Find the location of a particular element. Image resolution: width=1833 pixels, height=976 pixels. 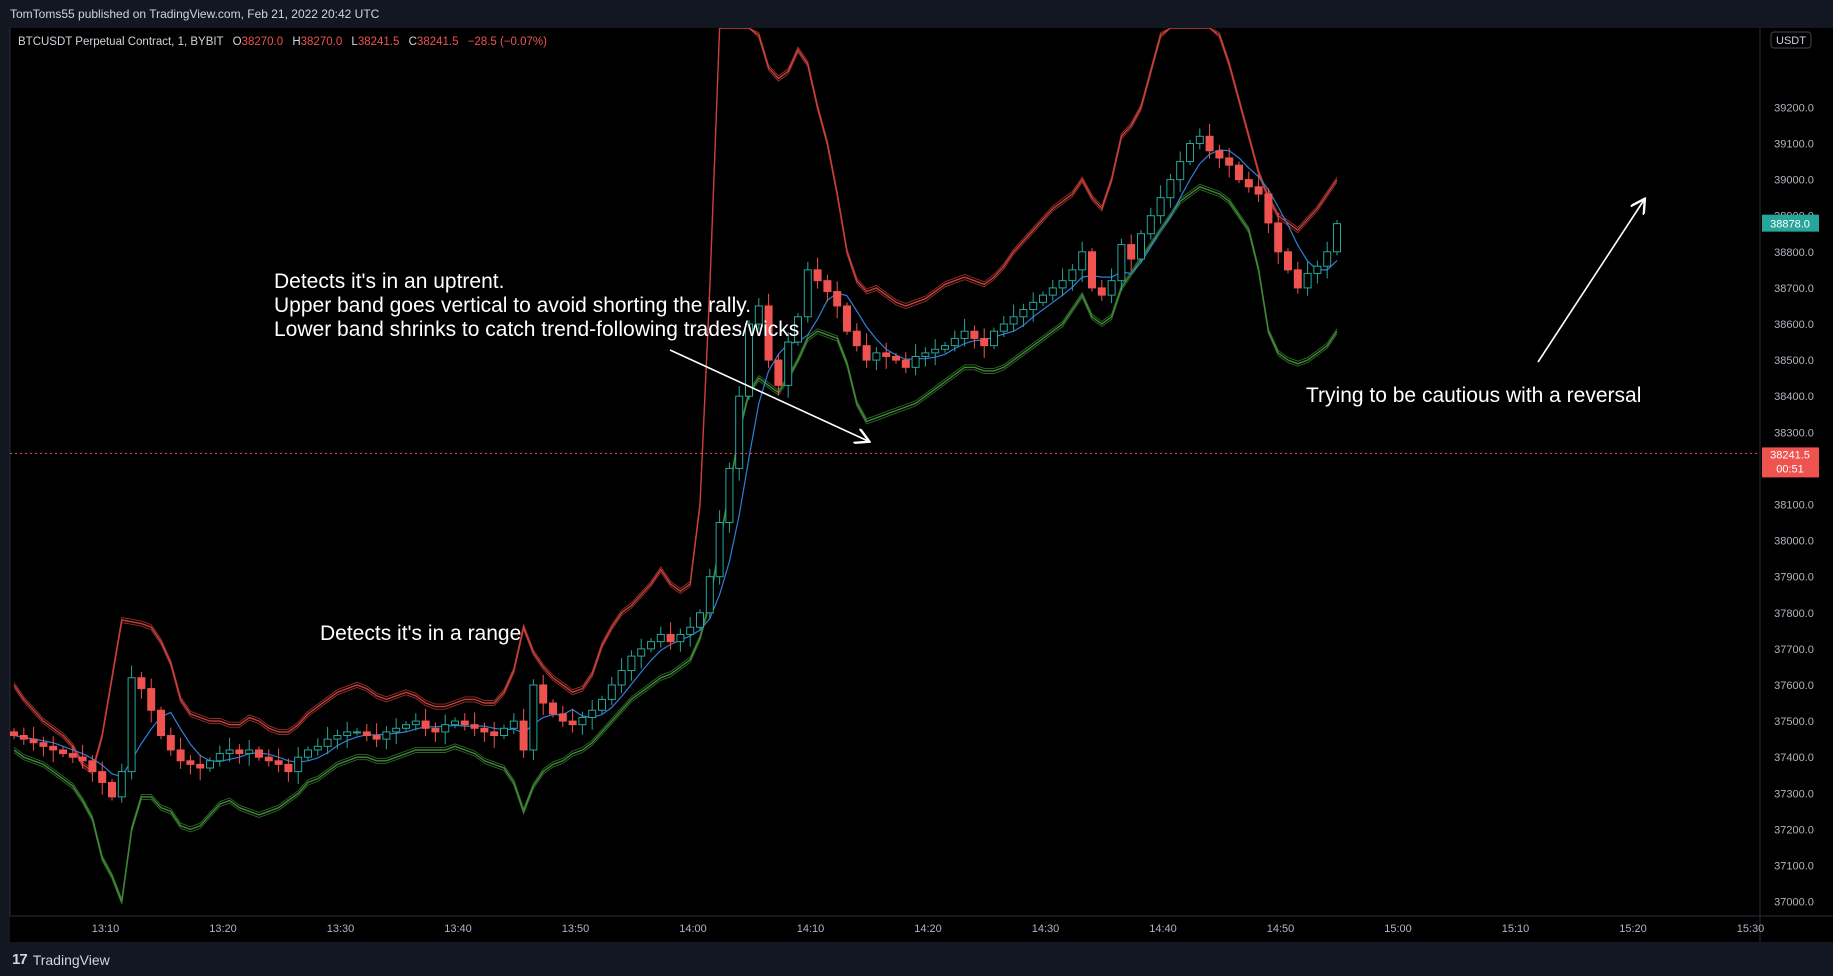

open-value: 38270.0 is located at coordinates (263, 42).